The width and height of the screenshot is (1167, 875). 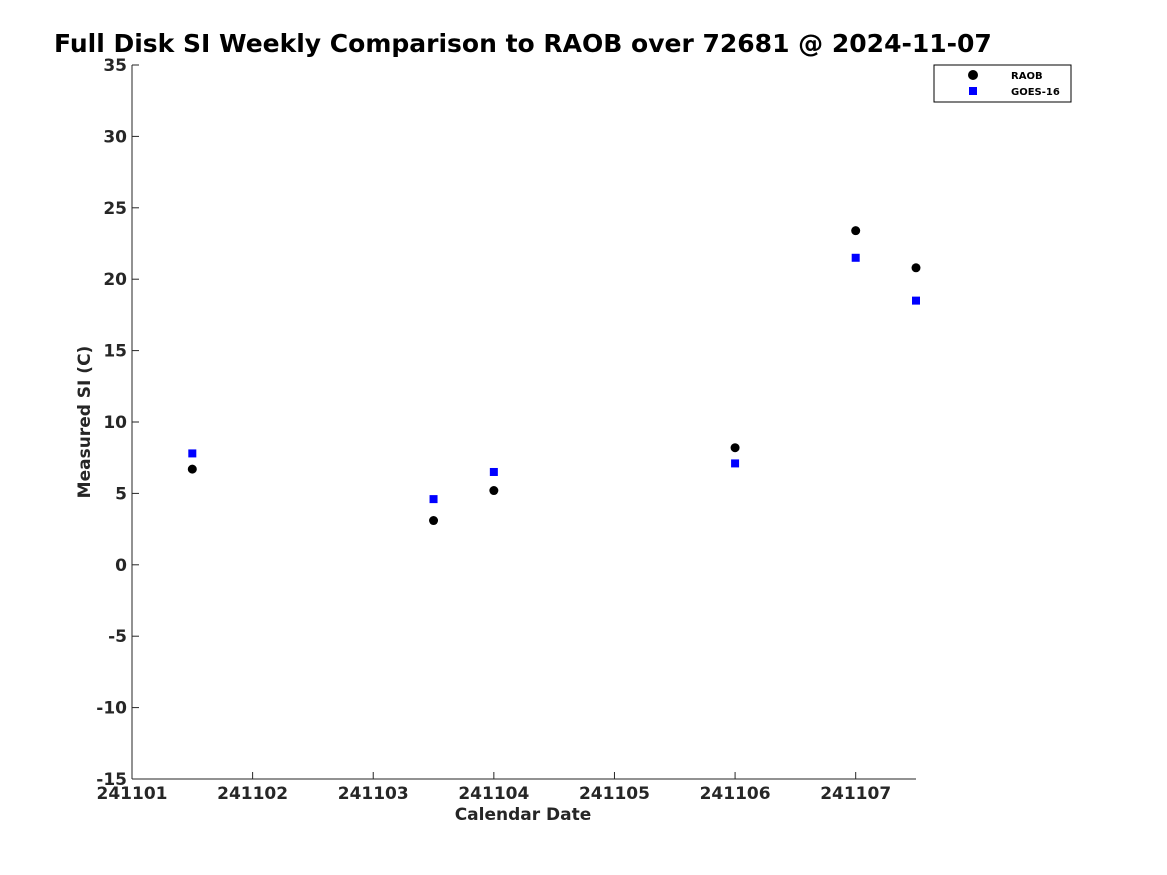 I want to click on legend: RAOB GOES-16, so click(x=1002, y=83).